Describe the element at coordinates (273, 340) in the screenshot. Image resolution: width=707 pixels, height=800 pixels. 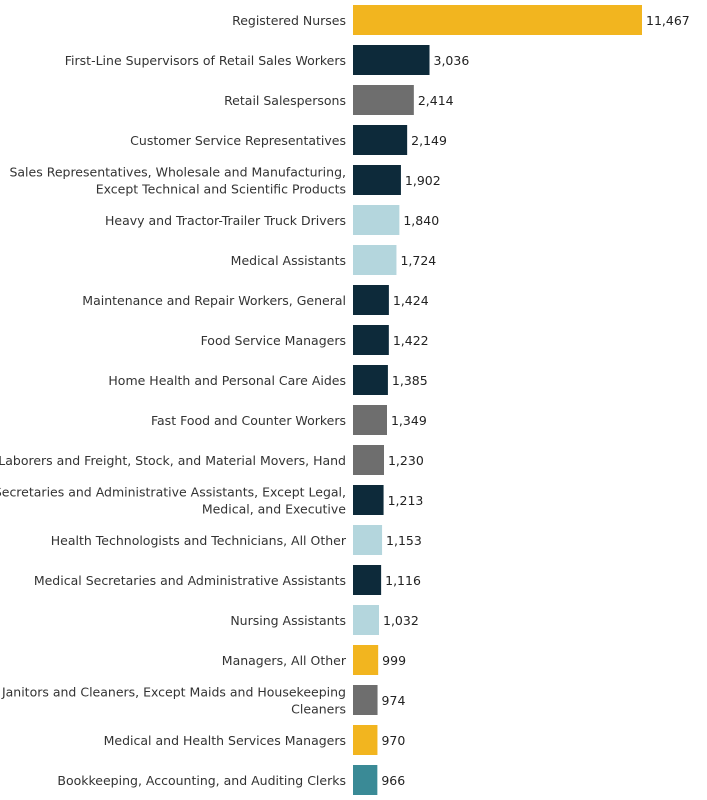
I see `category-label-8: Food Service Managers` at that location.